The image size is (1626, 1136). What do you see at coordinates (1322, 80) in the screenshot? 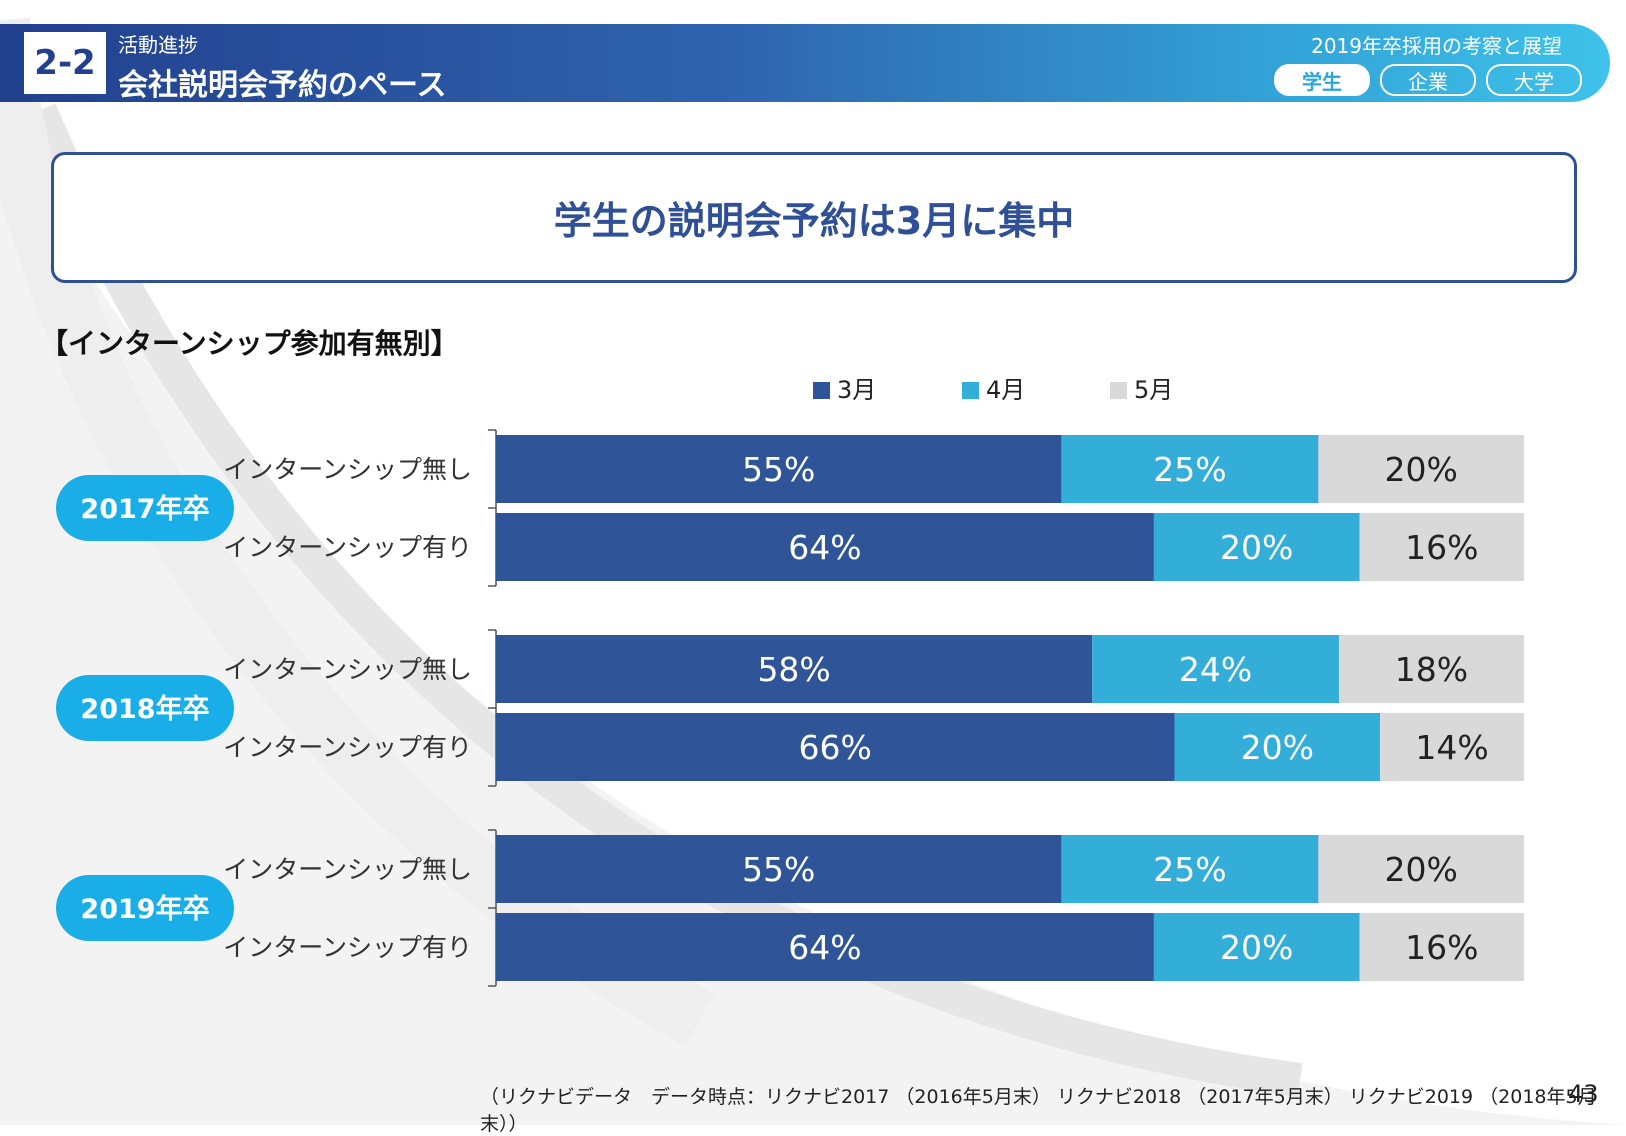
I see `tab-students: 学生` at bounding box center [1322, 80].